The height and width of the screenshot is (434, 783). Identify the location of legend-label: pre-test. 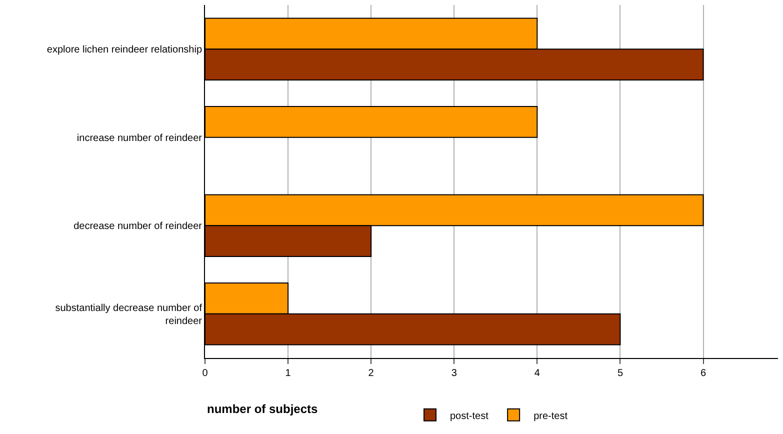
(551, 416).